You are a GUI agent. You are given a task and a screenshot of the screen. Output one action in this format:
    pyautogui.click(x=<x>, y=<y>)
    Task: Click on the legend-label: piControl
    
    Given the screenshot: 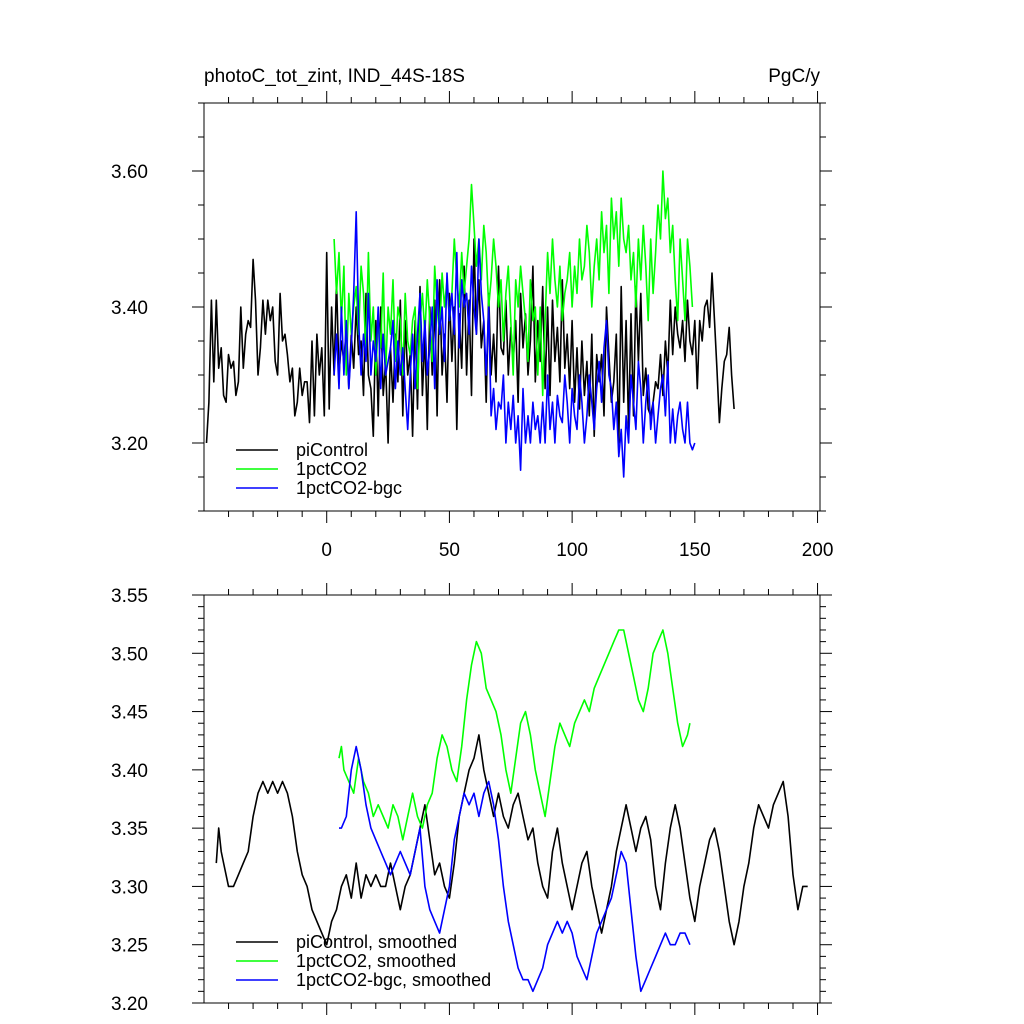 What is the action you would take?
    pyautogui.click(x=332, y=450)
    